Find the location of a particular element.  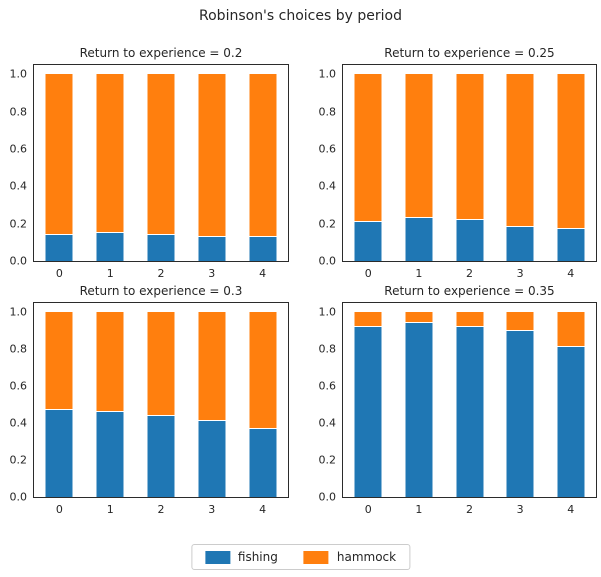

legend-item-fishing: fishing is located at coordinates (241, 557).